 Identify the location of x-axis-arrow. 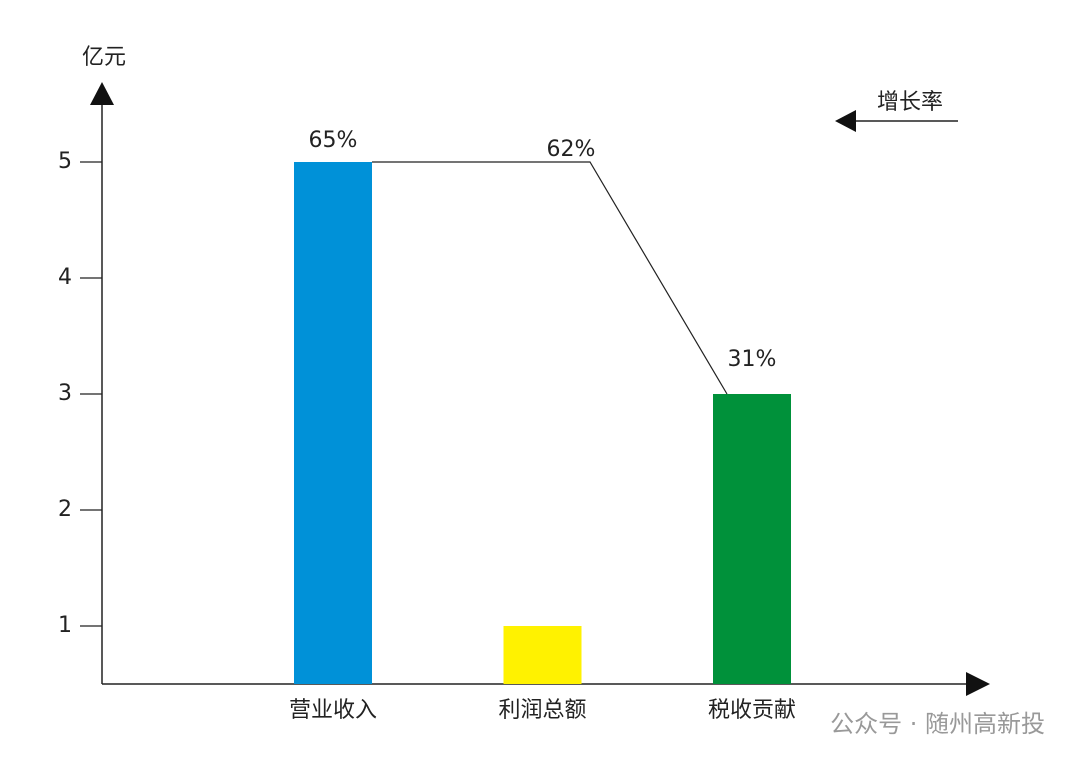
(978, 684).